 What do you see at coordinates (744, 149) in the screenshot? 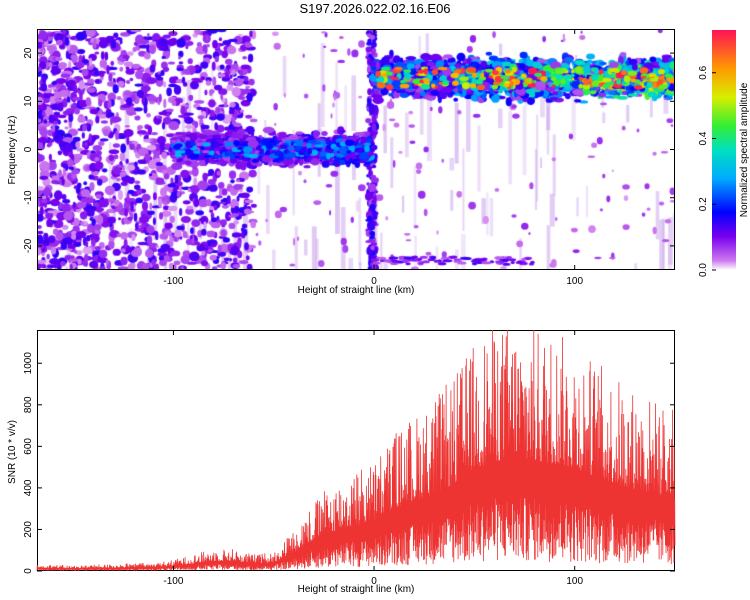
I see `colorbar-label: Normalized spectral amplitude` at bounding box center [744, 149].